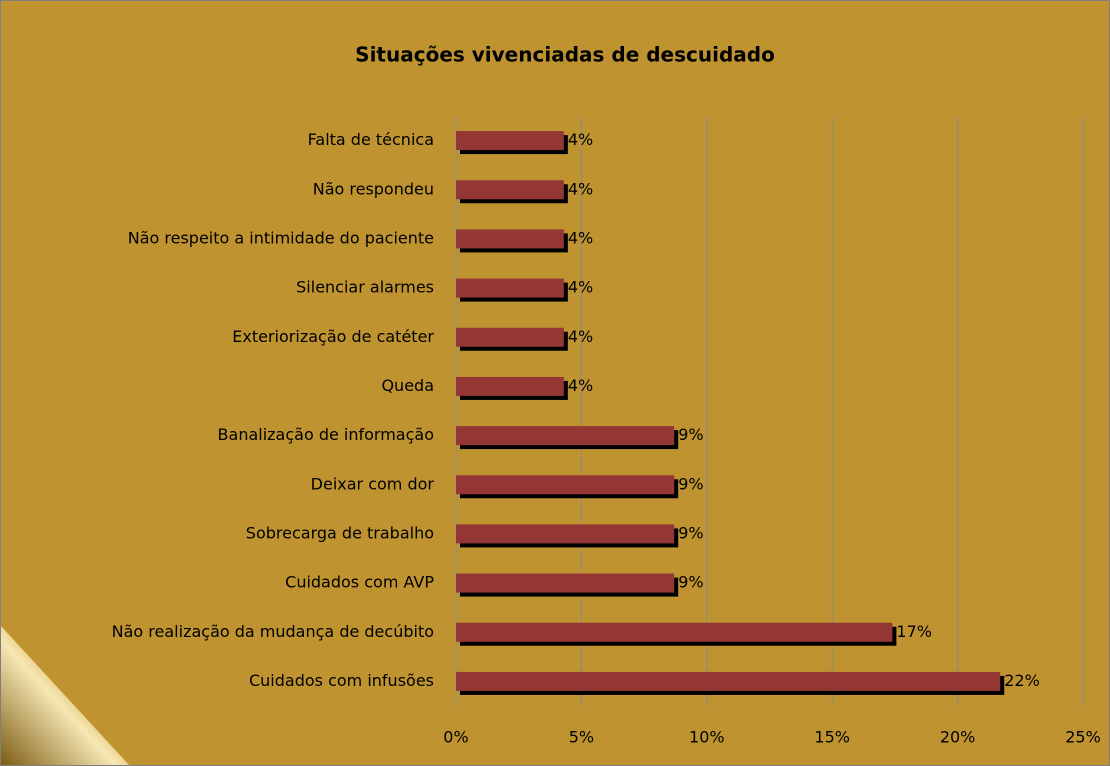 The image size is (1110, 766). Describe the element at coordinates (958, 737) in the screenshot. I see `x-tick-label: 20%` at that location.